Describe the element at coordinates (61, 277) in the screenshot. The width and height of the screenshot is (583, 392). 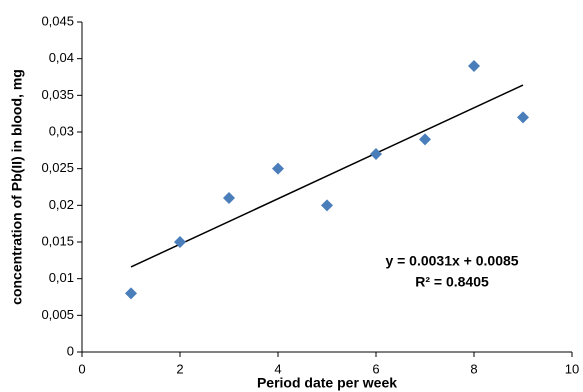
I see `y-tick-label: 0,01` at that location.